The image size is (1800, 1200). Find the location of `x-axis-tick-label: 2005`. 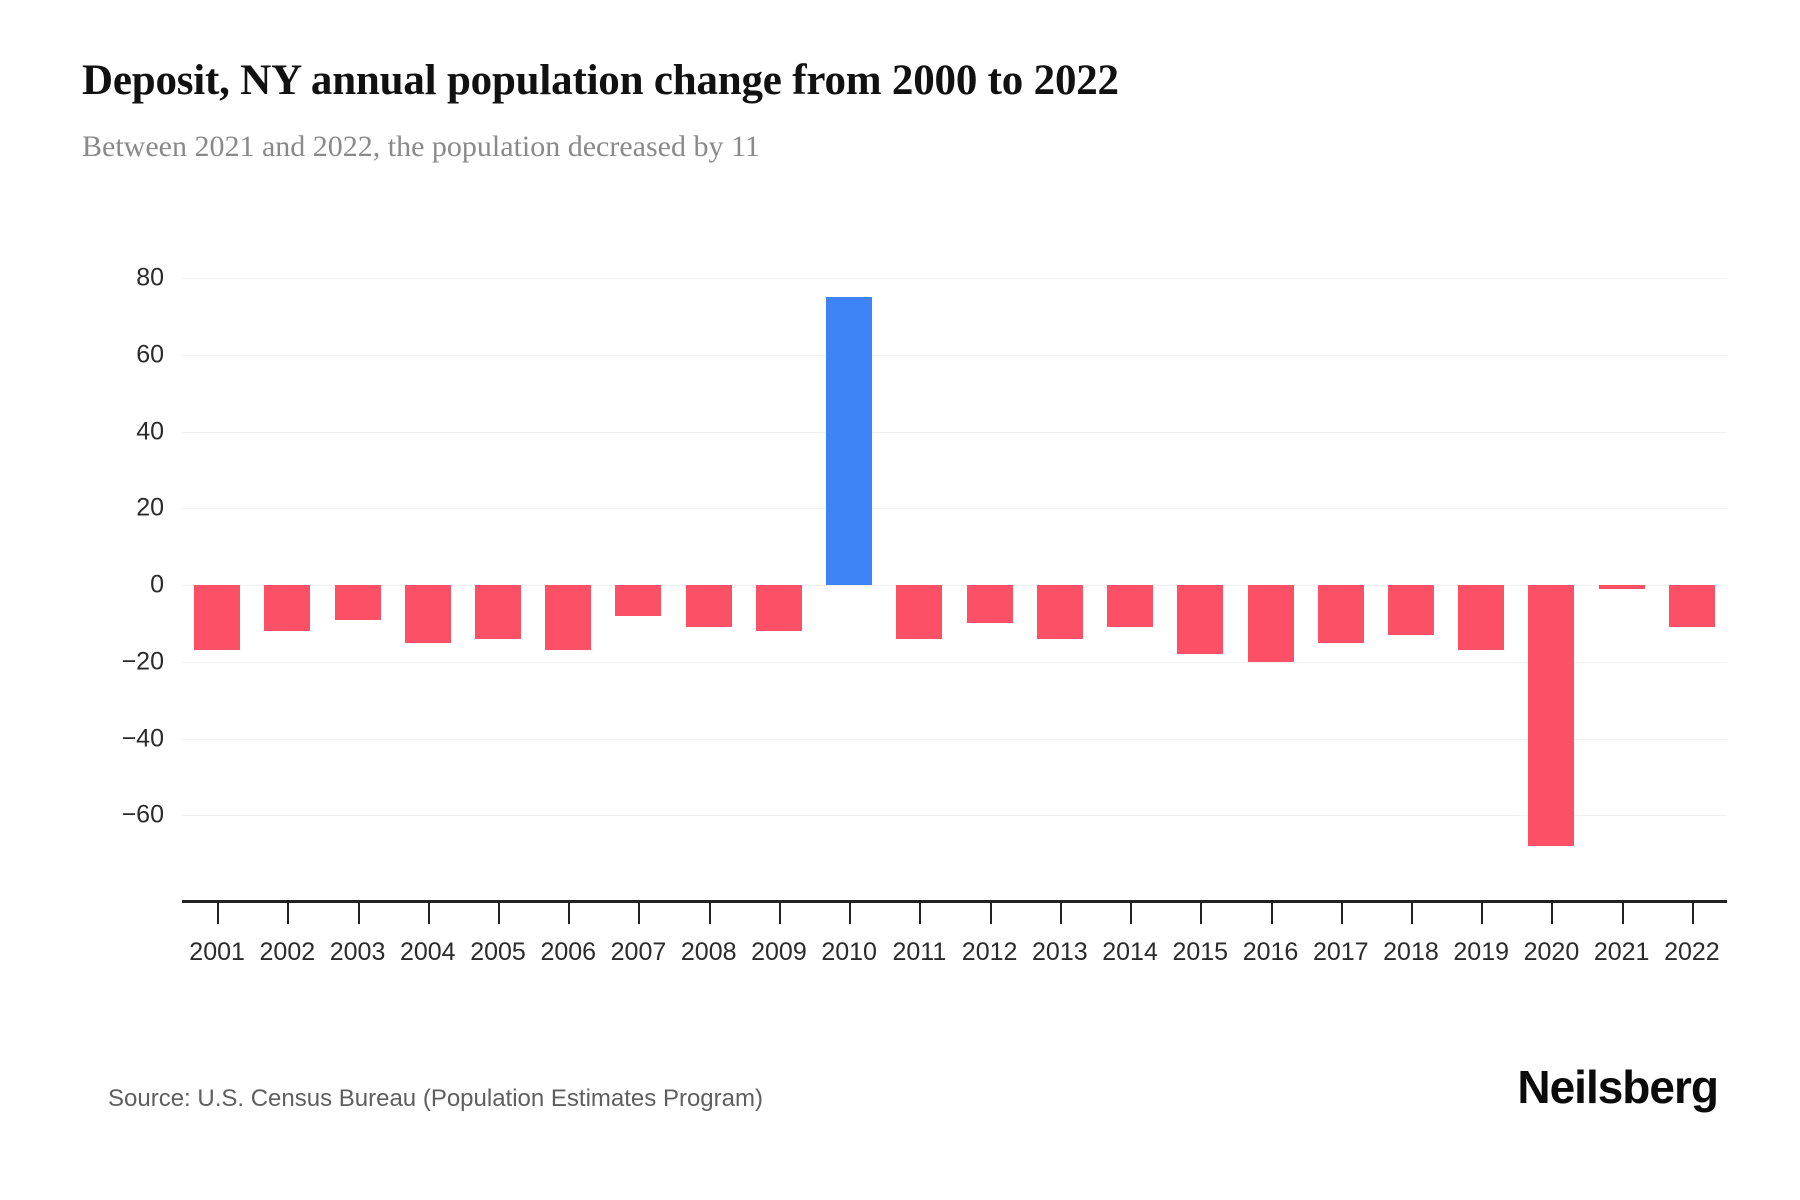

x-axis-tick-label: 2005 is located at coordinates (498, 952).